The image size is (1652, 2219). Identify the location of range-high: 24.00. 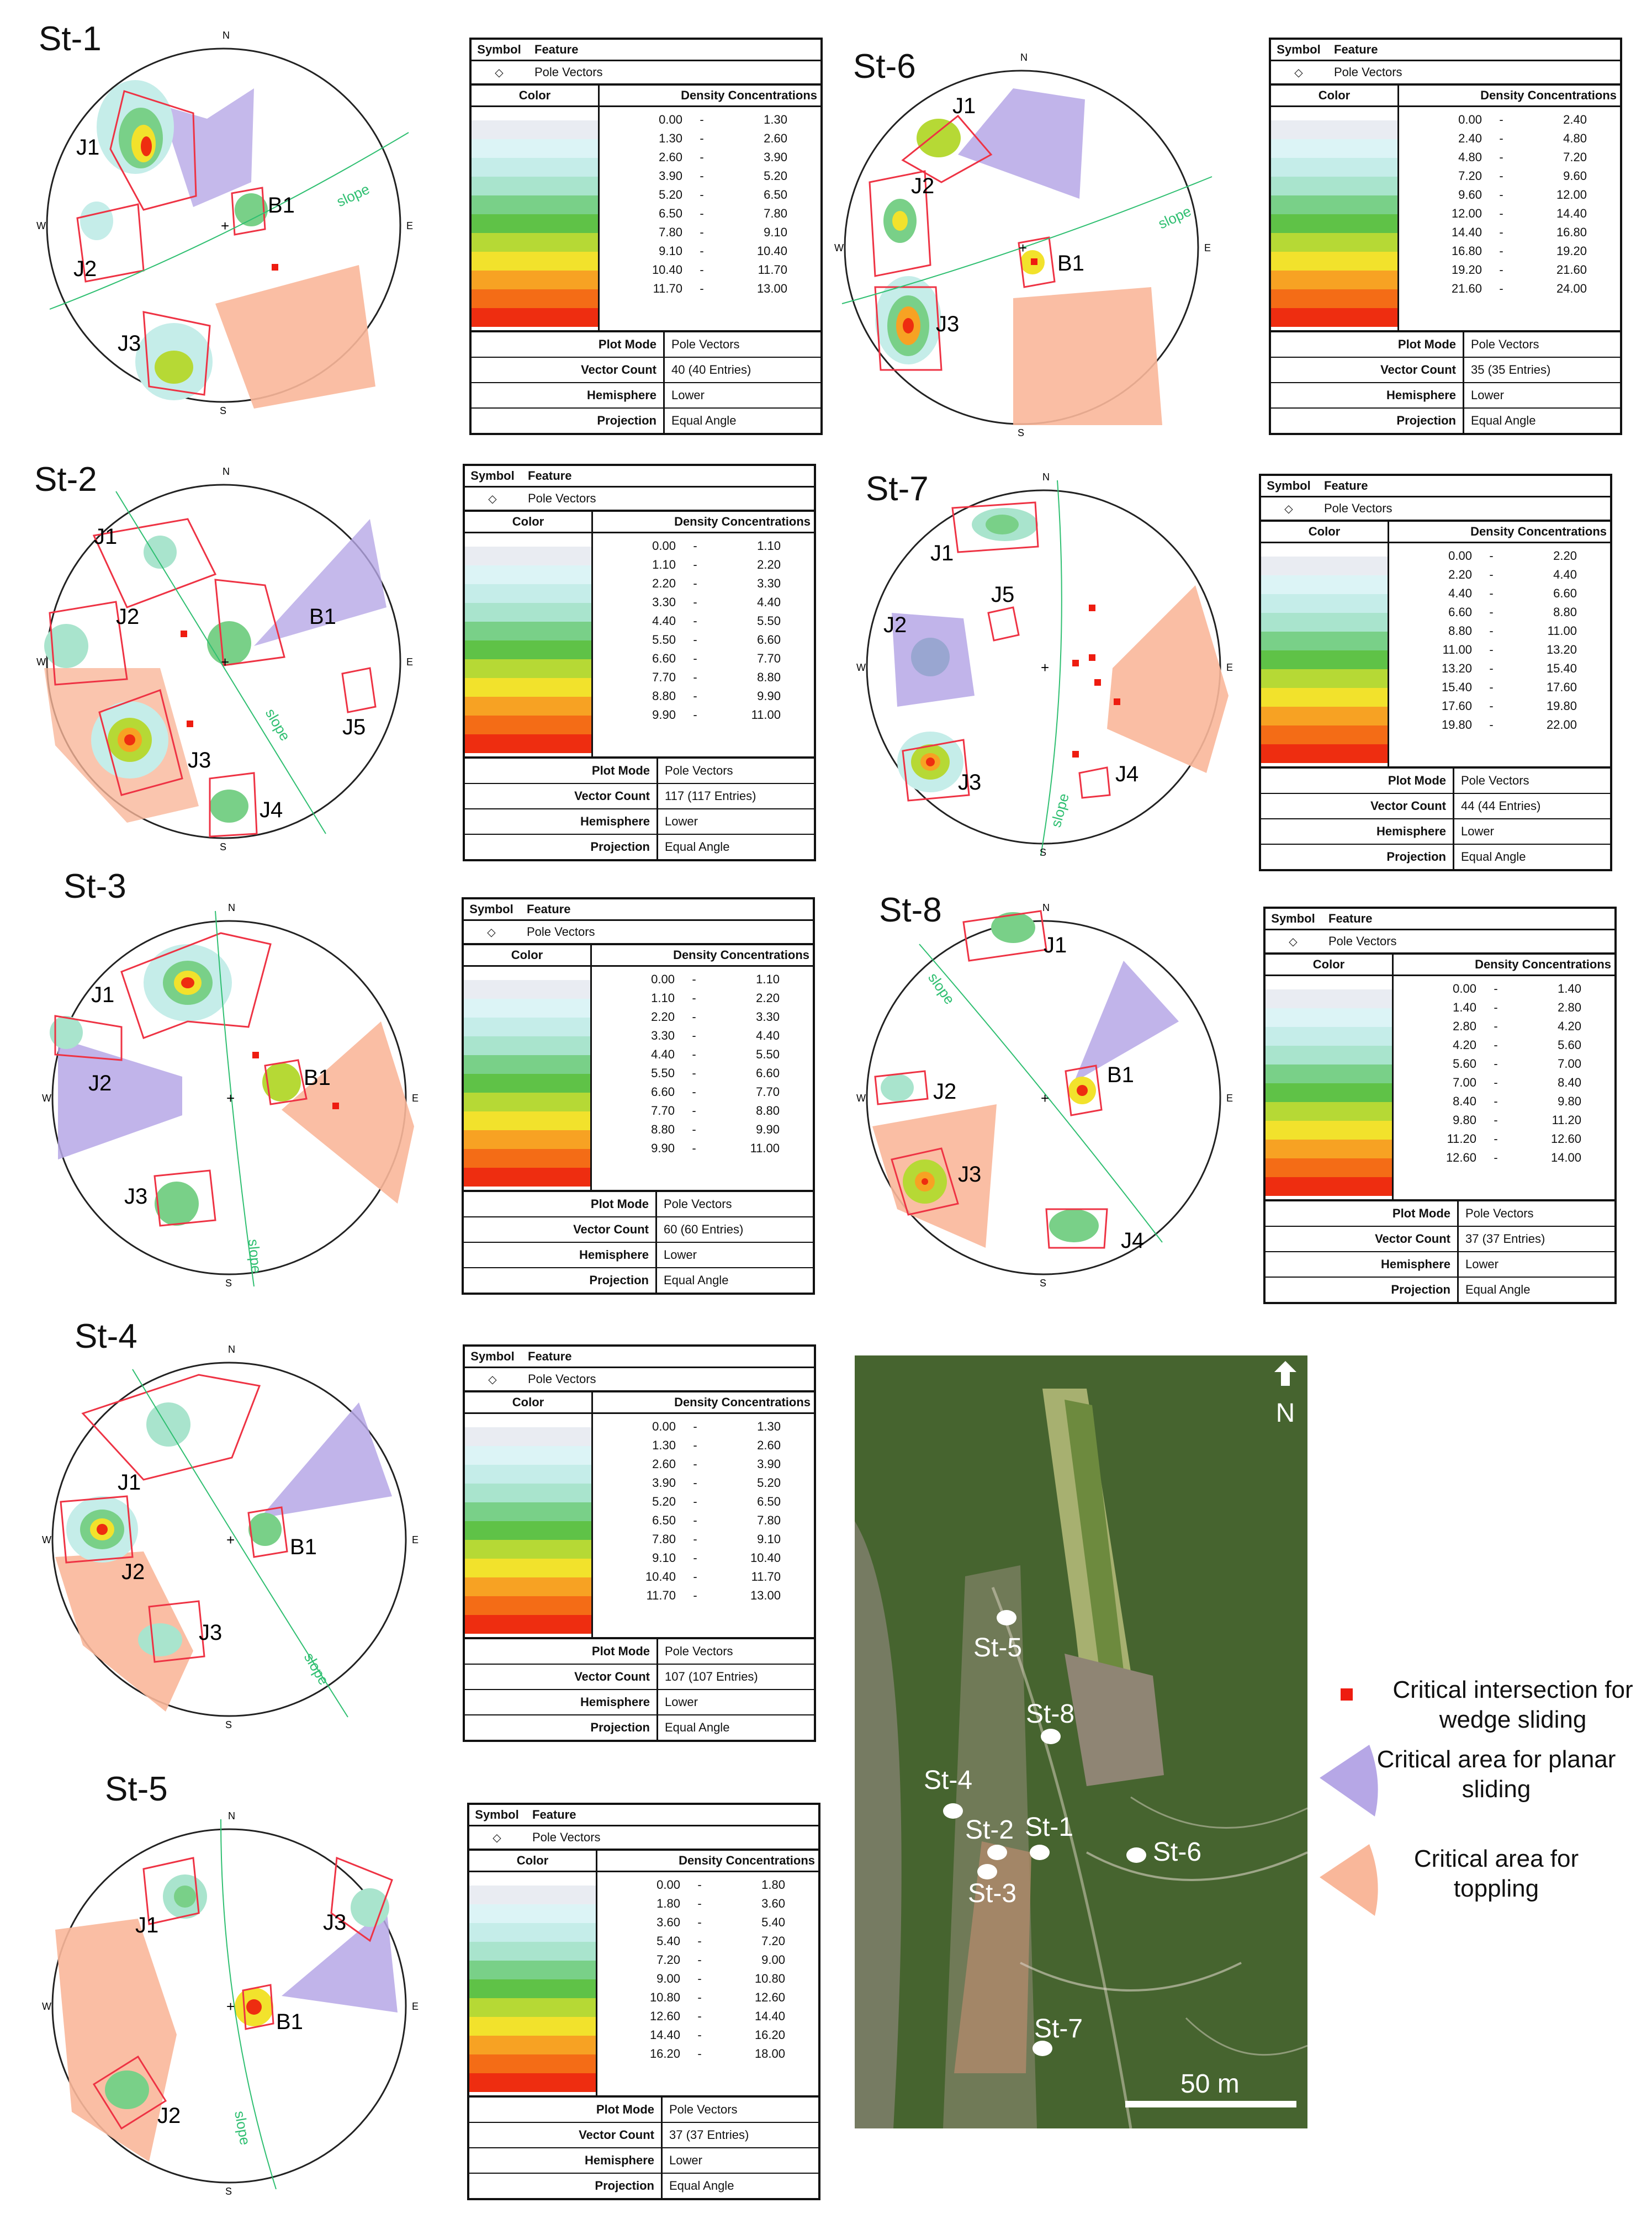
(1571, 288).